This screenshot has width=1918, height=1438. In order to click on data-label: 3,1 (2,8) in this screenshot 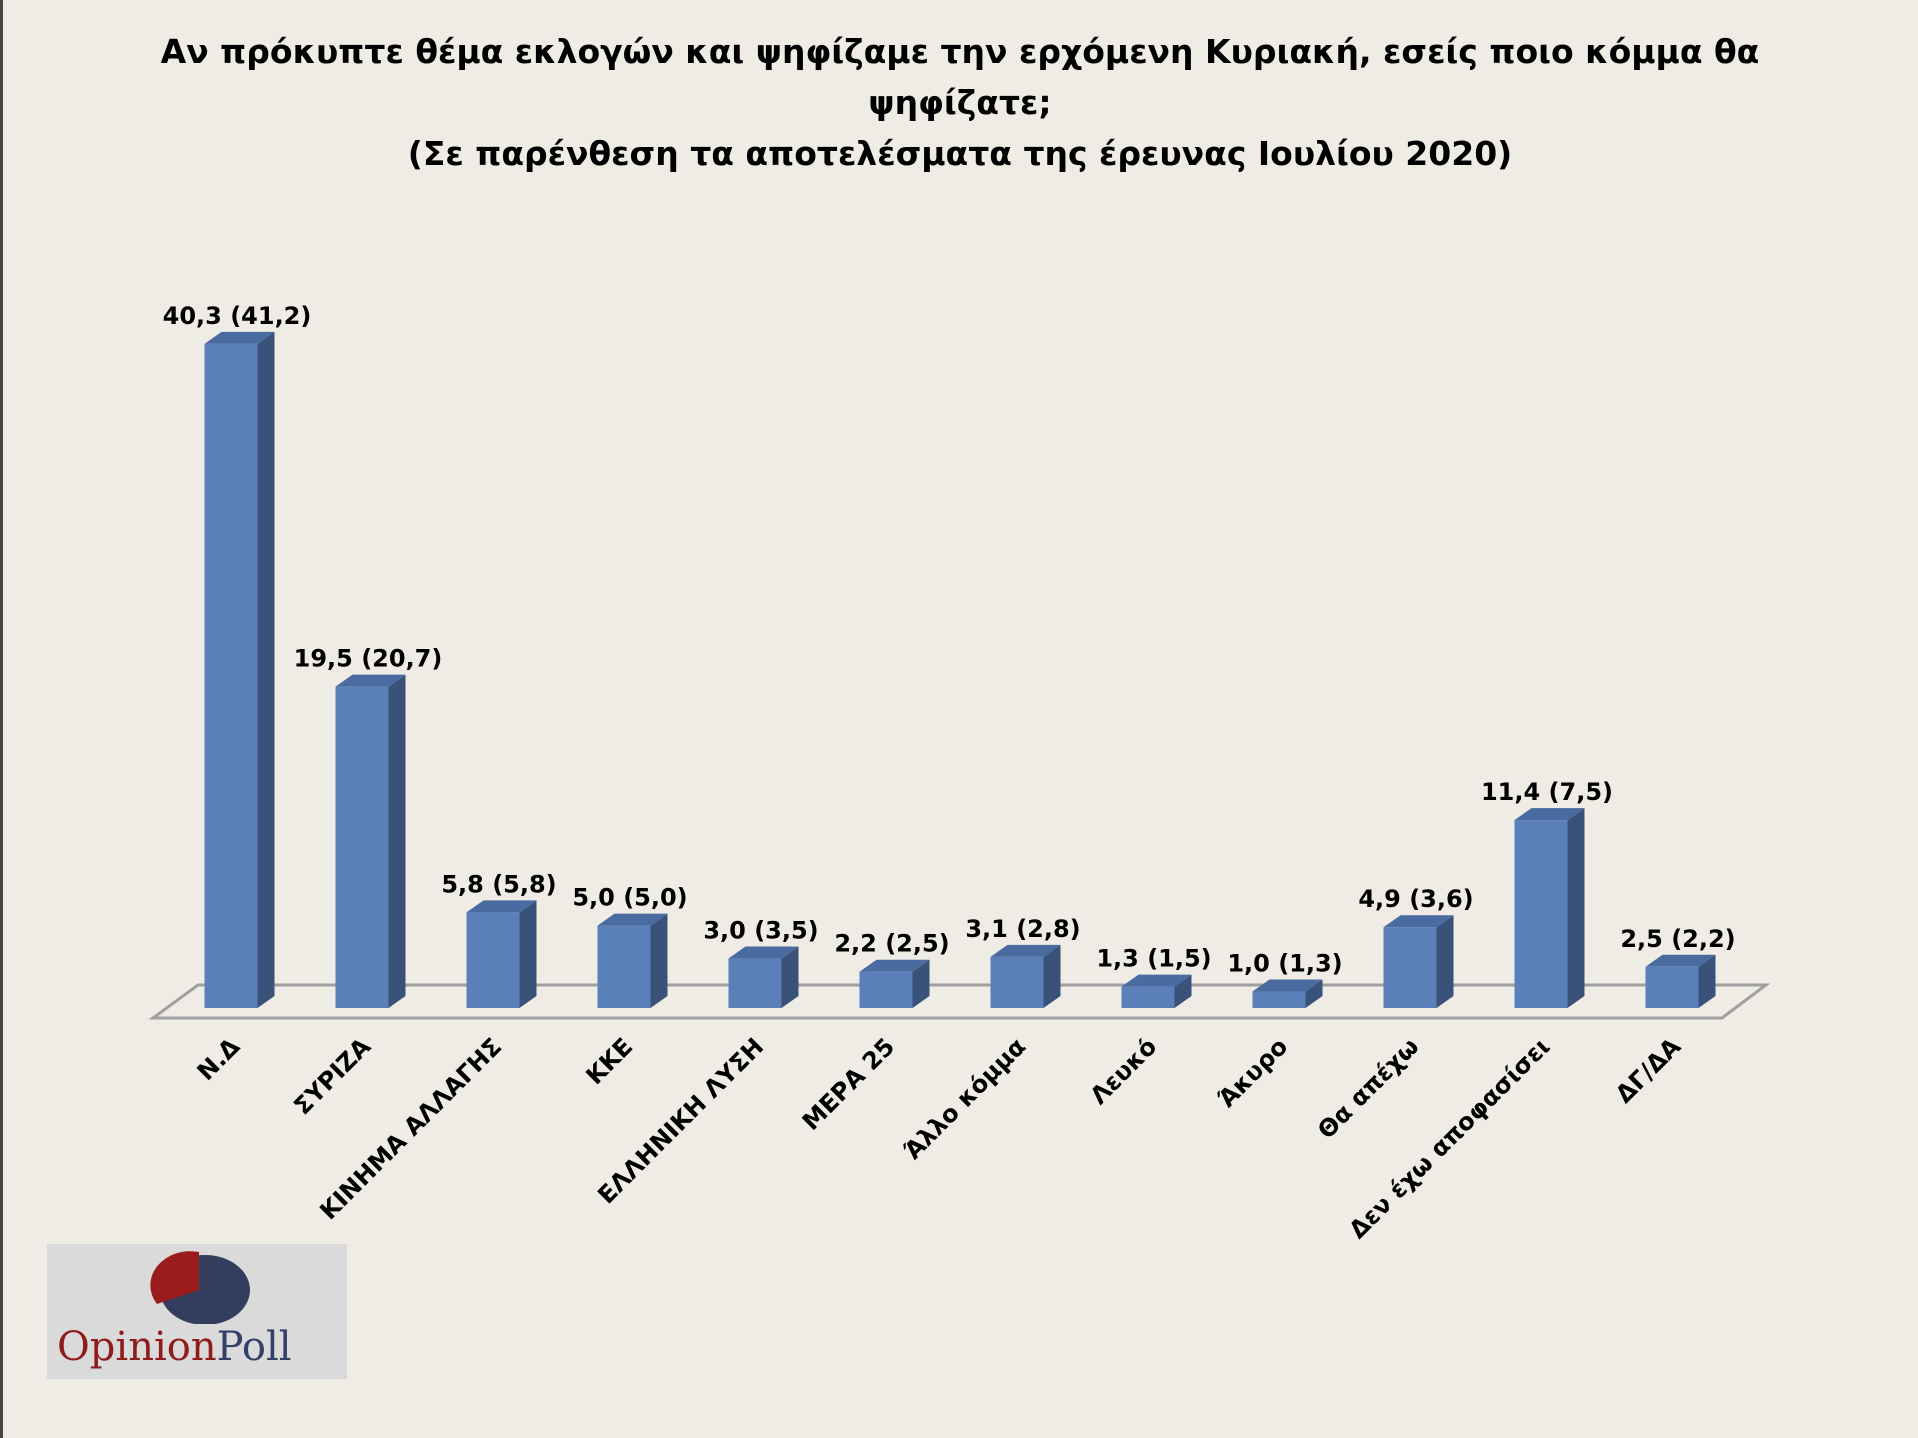, I will do `click(1022, 929)`.